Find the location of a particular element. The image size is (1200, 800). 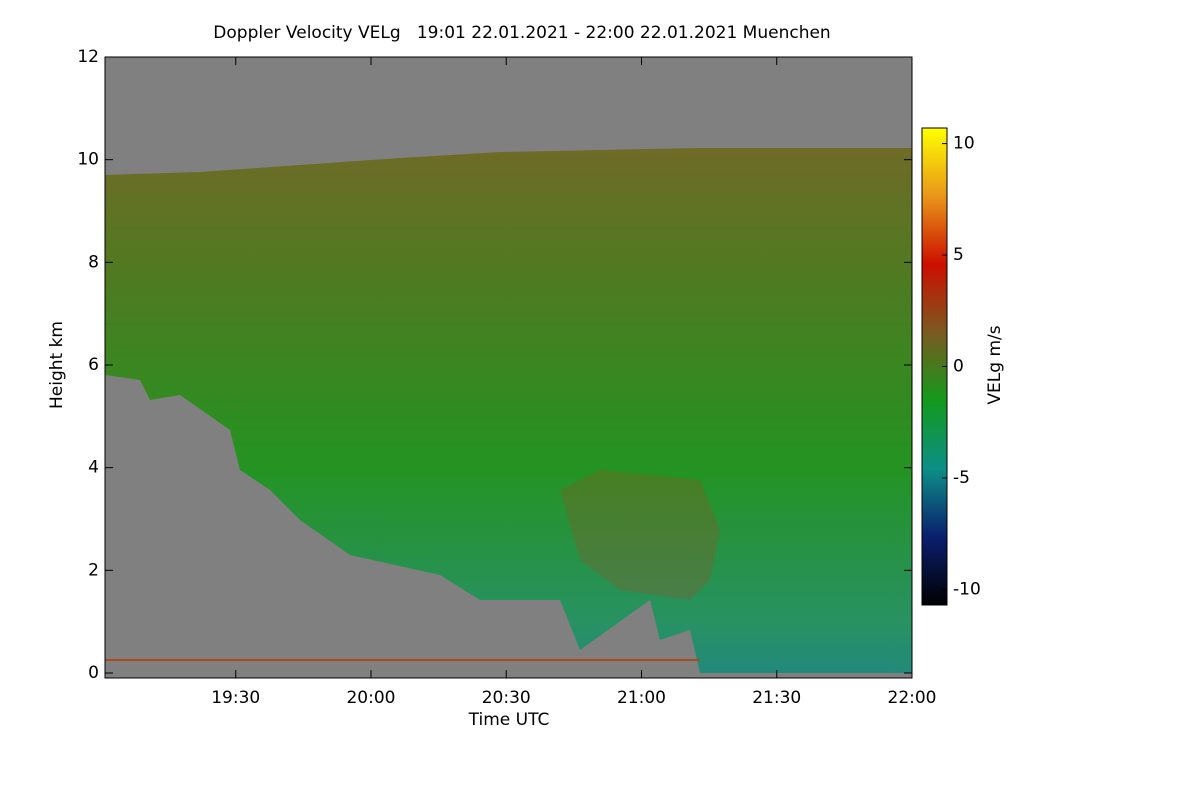

x-tick-label: 20:30 is located at coordinates (506, 698).